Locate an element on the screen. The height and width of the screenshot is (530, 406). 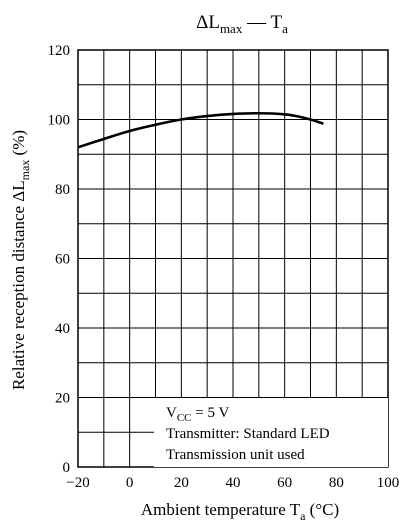
y-tick-label: 20 is located at coordinates (62, 399).